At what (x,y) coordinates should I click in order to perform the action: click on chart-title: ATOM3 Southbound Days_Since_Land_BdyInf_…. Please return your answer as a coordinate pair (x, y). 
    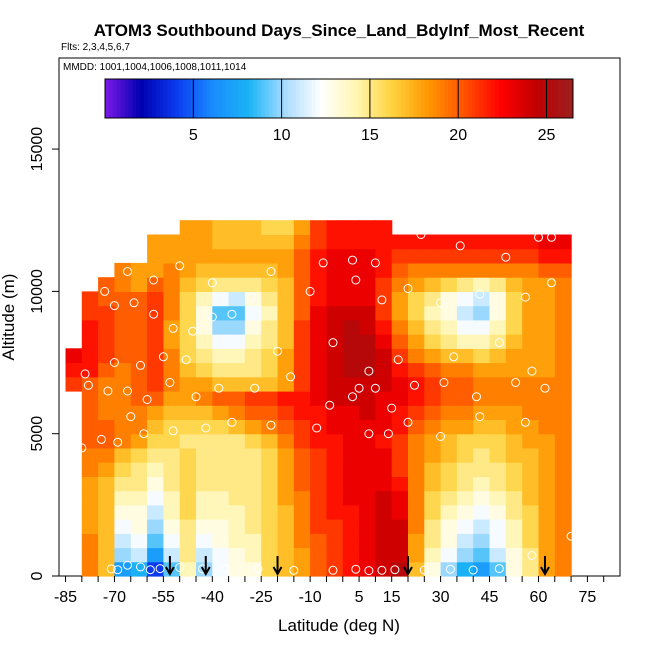
    Looking at the image, I should click on (339, 30).